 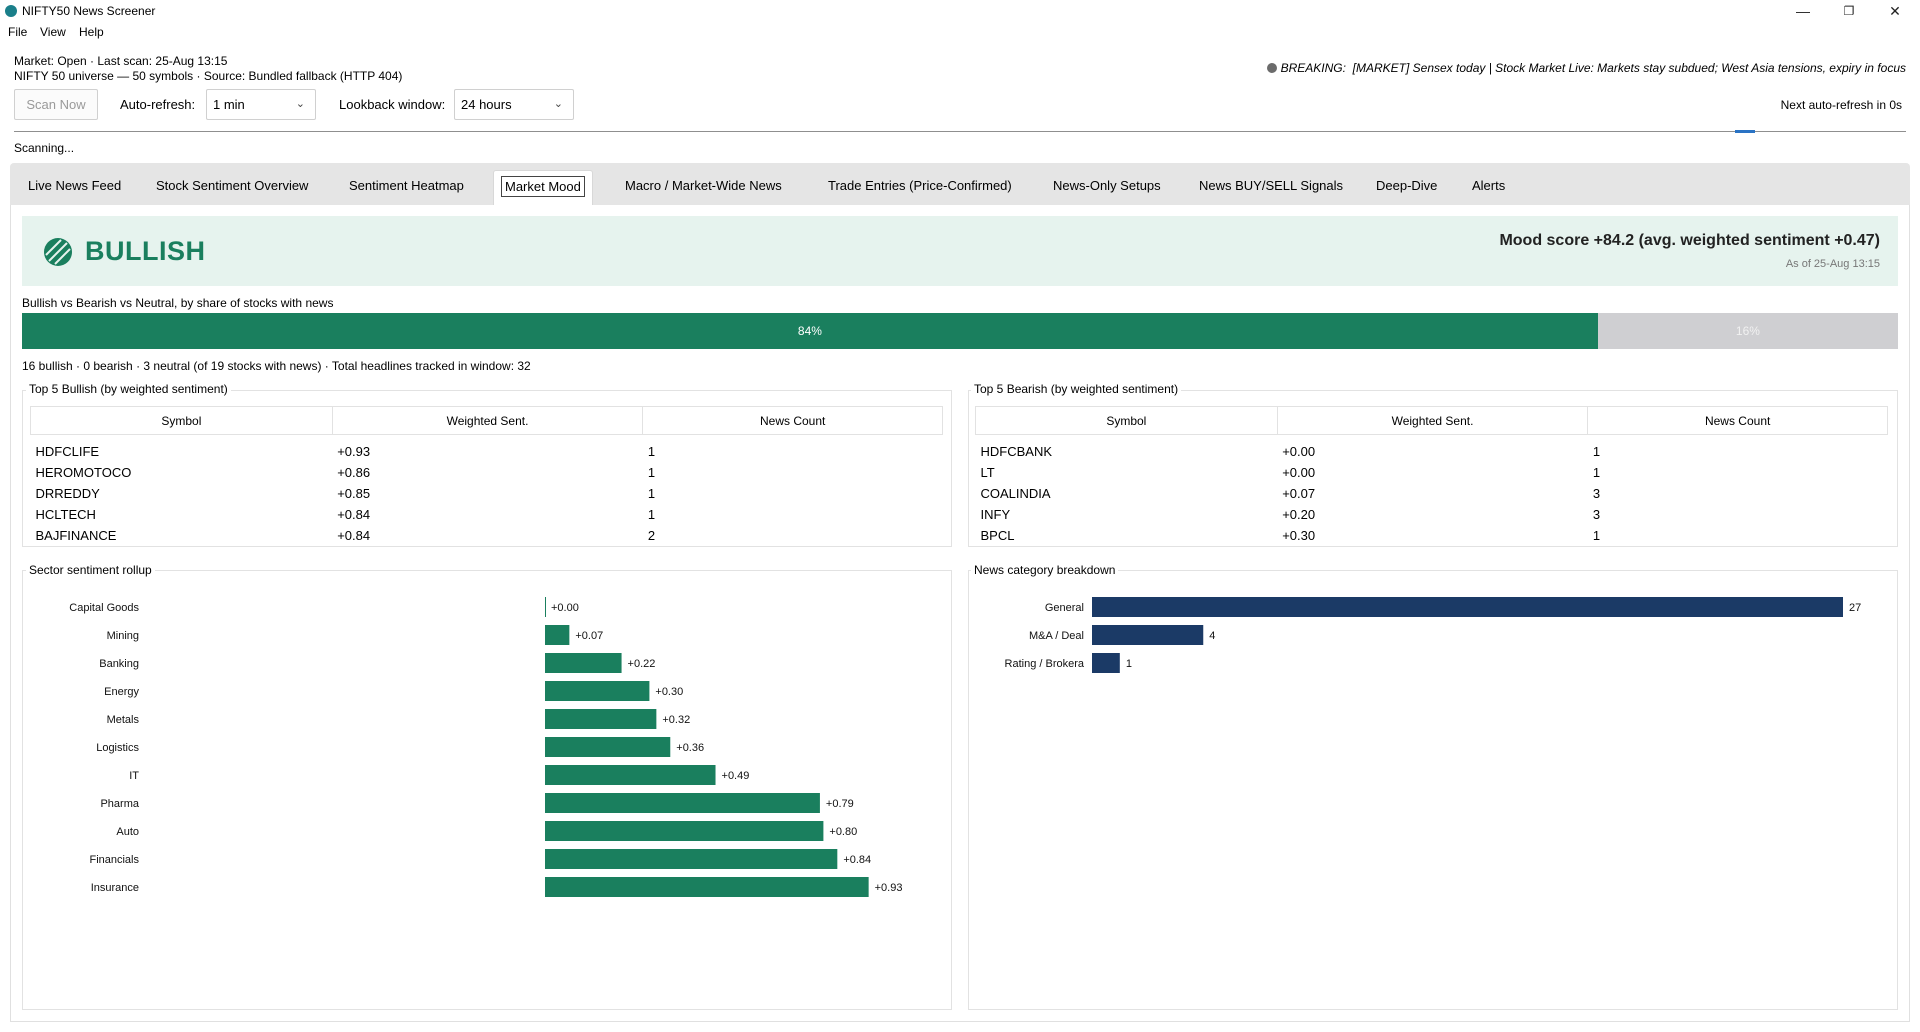 What do you see at coordinates (83, 472) in the screenshot?
I see `symbol-cell: HEROMOTOCO` at bounding box center [83, 472].